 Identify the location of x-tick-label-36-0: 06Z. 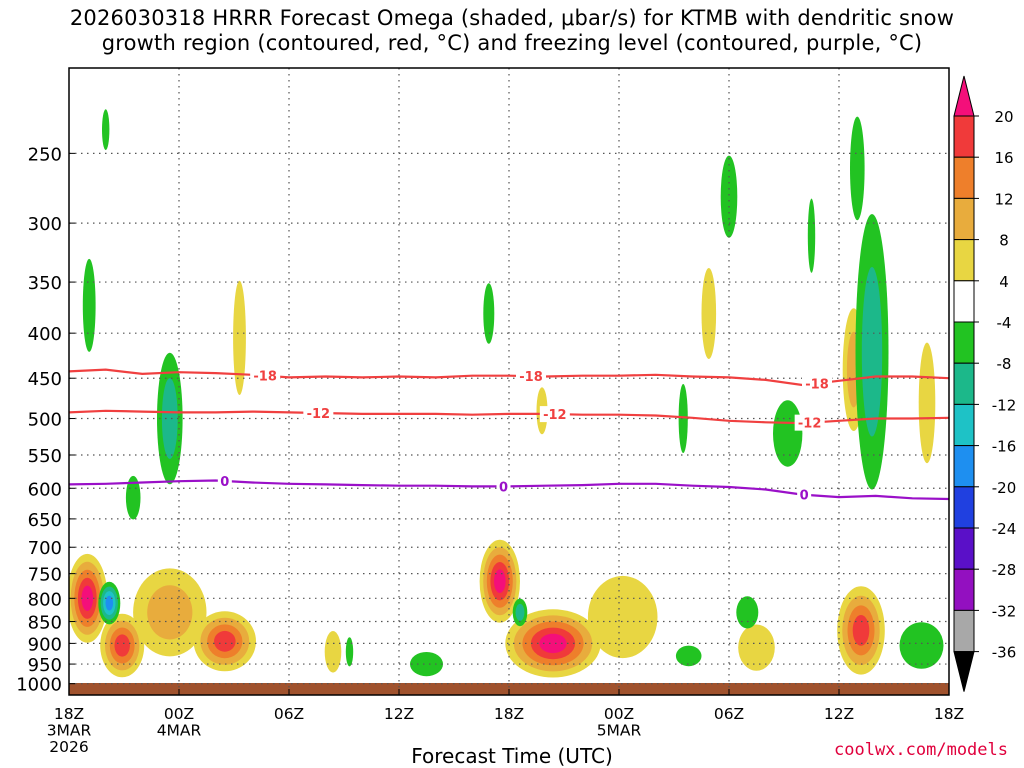
(729, 714).